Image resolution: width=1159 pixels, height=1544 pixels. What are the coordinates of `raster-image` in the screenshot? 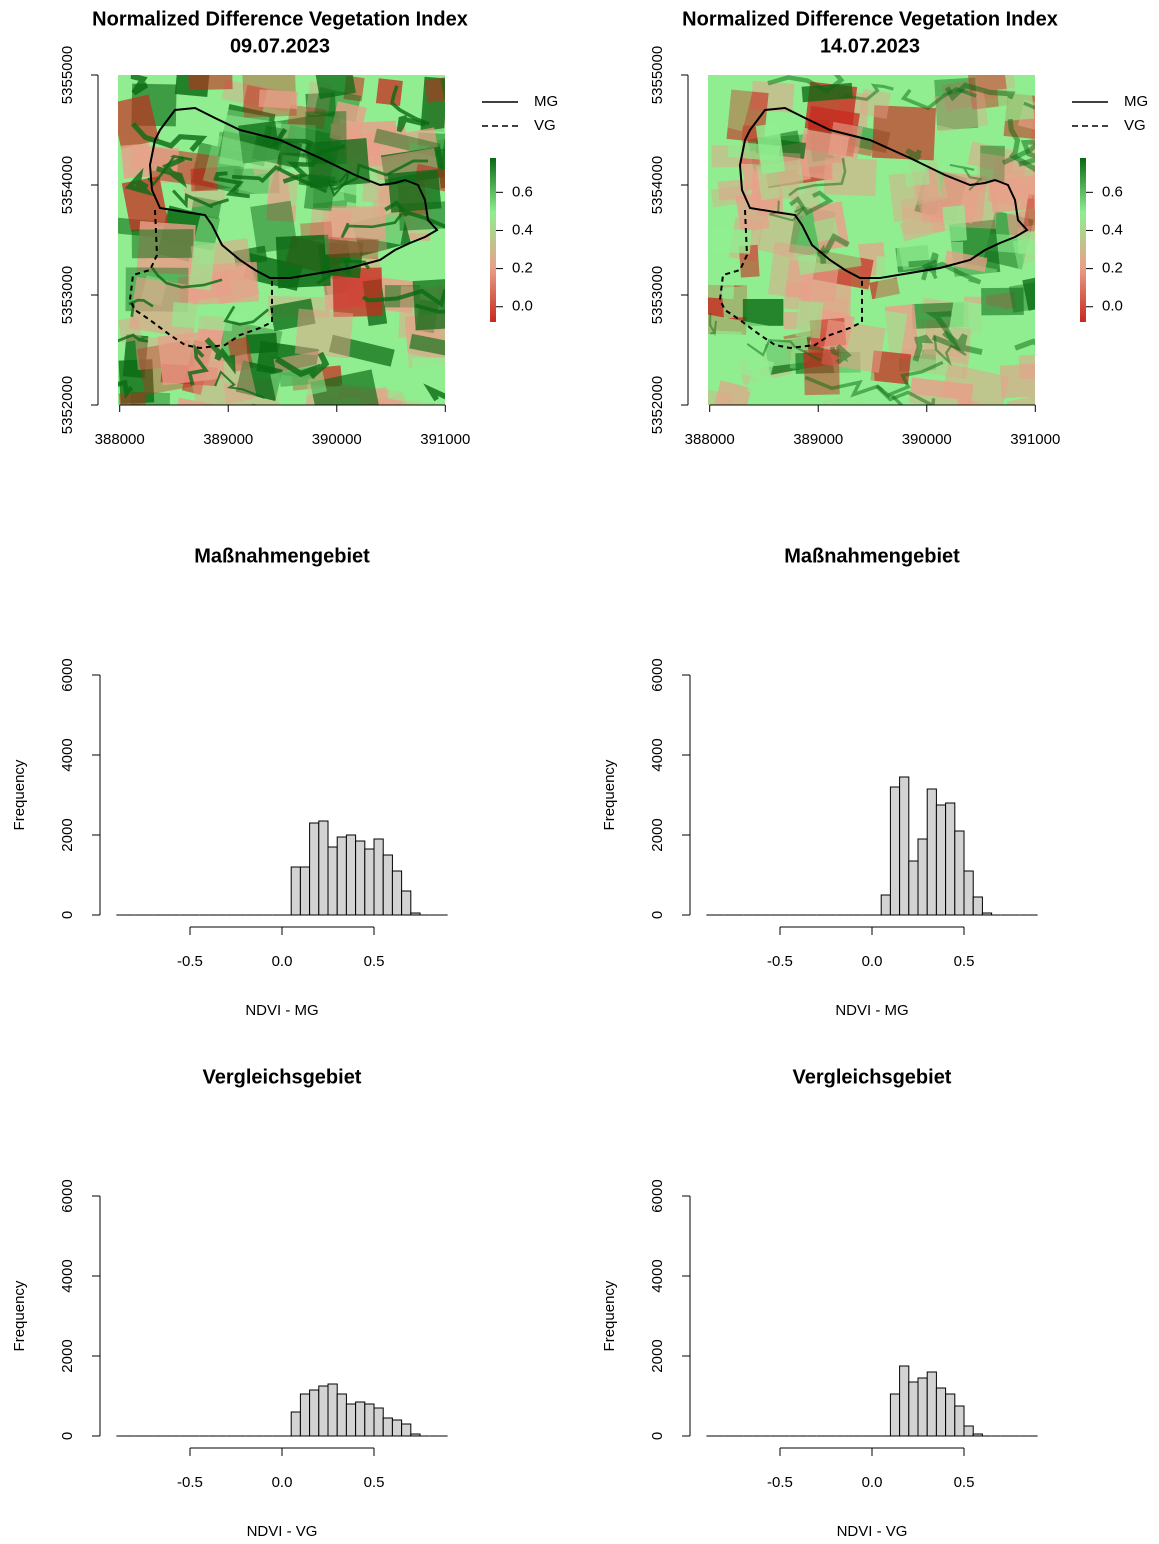 It's located at (314, 240).